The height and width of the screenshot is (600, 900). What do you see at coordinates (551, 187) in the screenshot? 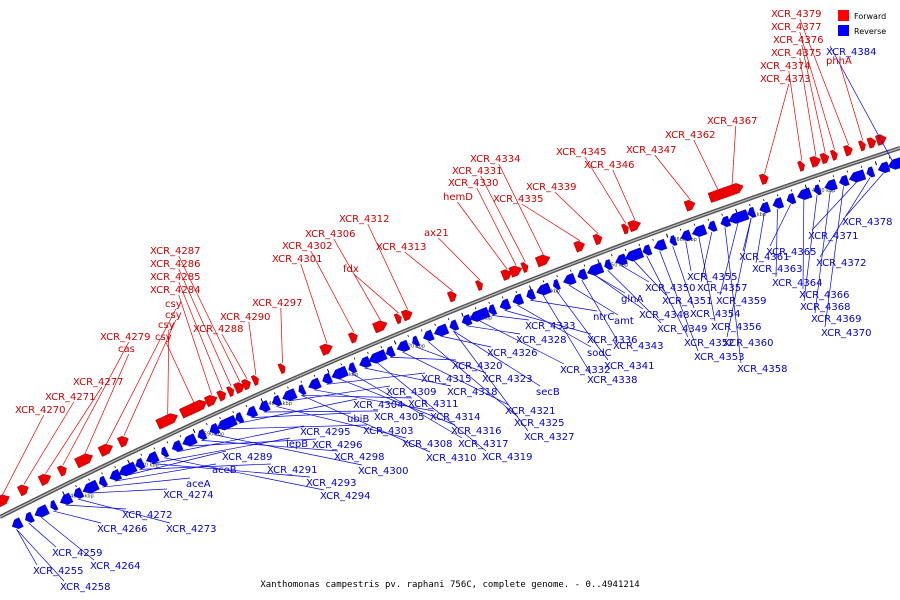
I see `forward-gene-label: XCR_4339` at bounding box center [551, 187].